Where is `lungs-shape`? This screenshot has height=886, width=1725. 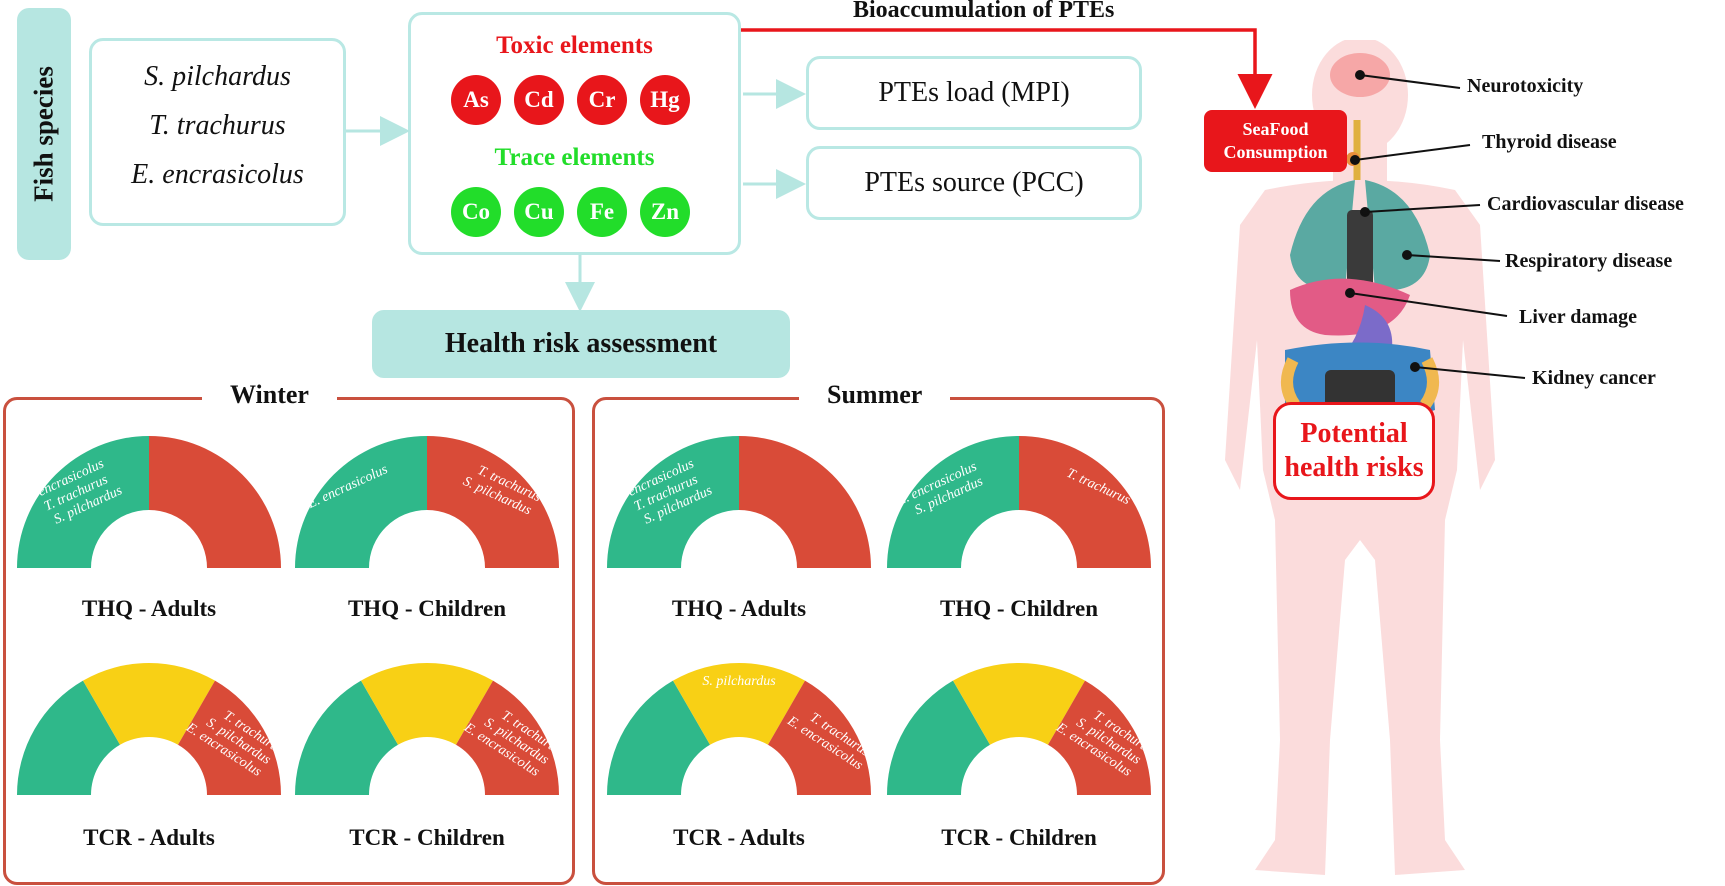
lungs-shape is located at coordinates (1360, 235).